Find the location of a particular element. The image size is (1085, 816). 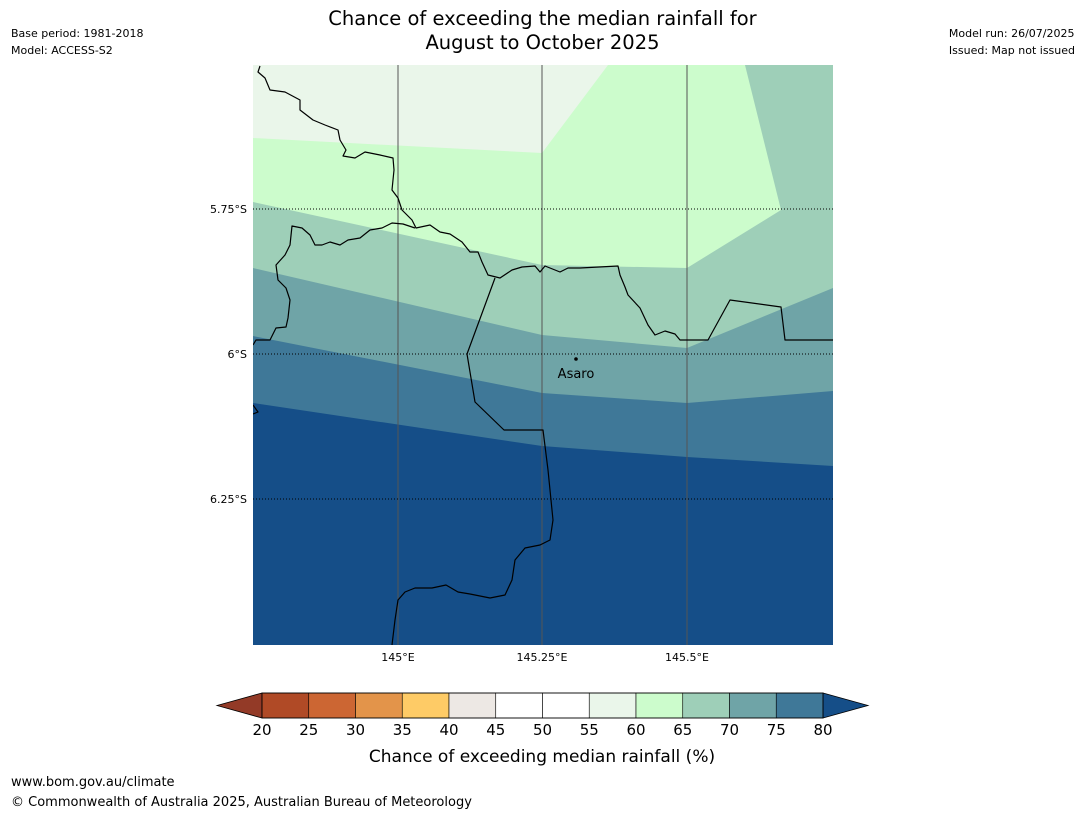

colorbar-under-triangle is located at coordinates (239, 705).